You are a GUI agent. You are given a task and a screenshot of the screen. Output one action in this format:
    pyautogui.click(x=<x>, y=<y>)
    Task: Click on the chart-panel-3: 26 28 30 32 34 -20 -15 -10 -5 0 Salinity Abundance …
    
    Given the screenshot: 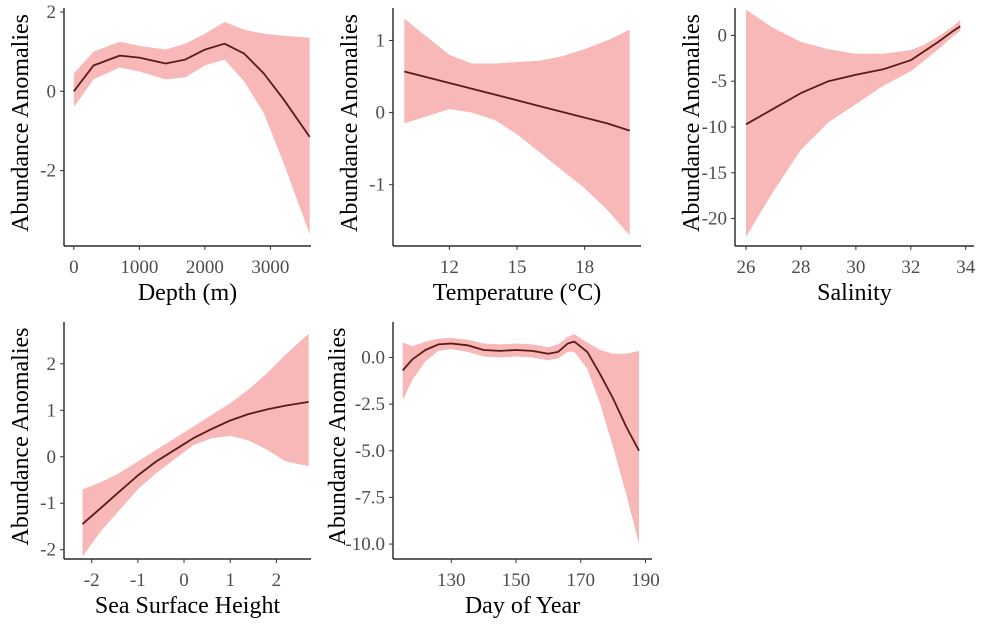 What is the action you would take?
    pyautogui.click(x=827, y=157)
    